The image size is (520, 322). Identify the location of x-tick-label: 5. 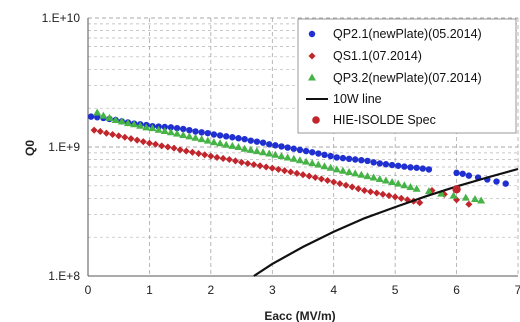
(395, 290).